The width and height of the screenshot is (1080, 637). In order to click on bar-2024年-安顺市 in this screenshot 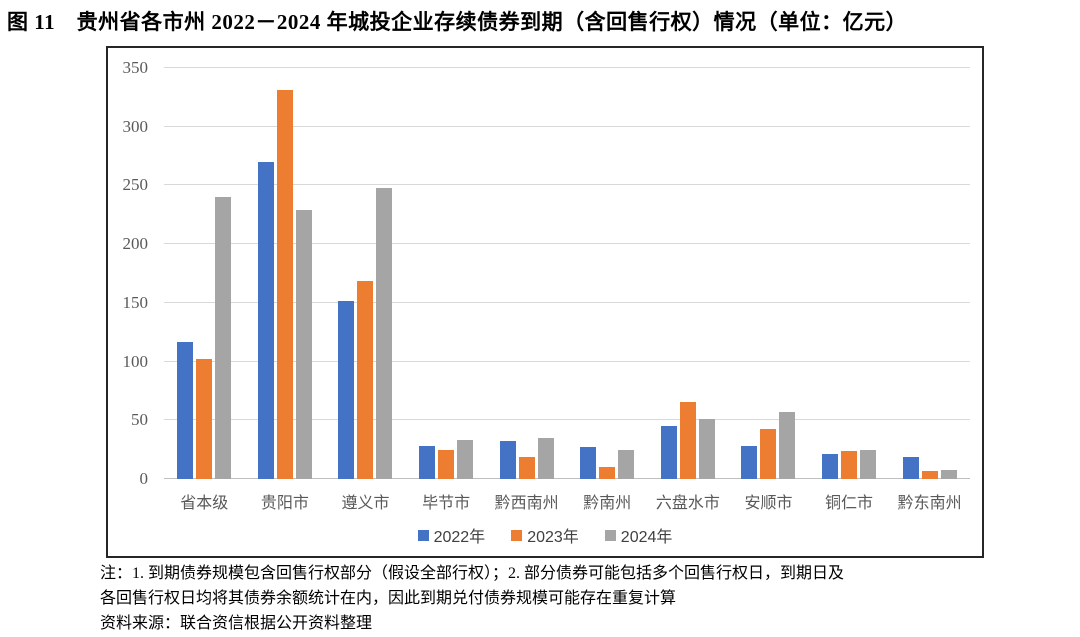, I will do `click(787, 445)`.